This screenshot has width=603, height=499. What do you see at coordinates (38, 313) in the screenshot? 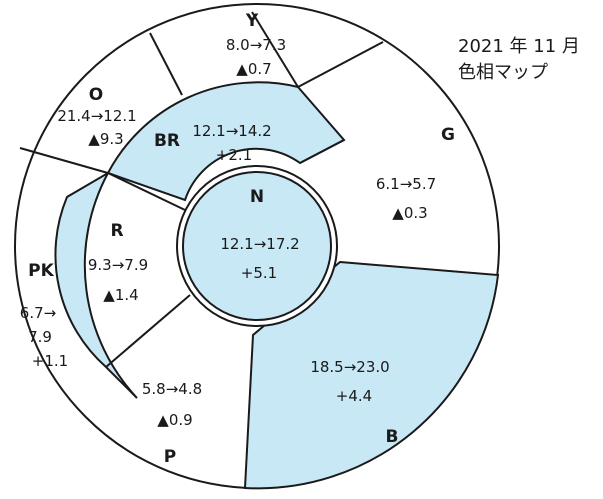
I see `change-pk-a: 6.7→` at bounding box center [38, 313].